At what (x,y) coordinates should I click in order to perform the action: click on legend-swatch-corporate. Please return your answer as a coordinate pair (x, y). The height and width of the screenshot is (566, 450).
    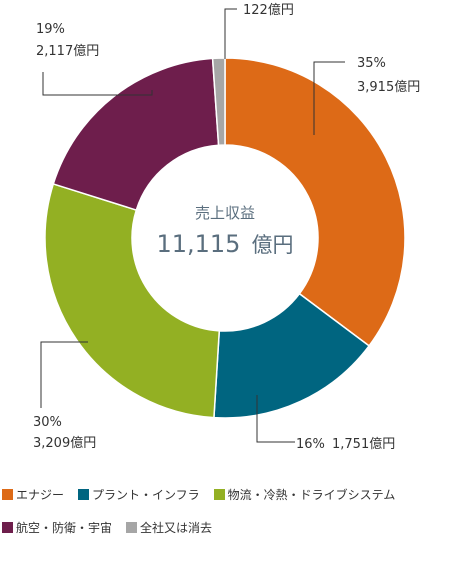
    Looking at the image, I should click on (132, 527).